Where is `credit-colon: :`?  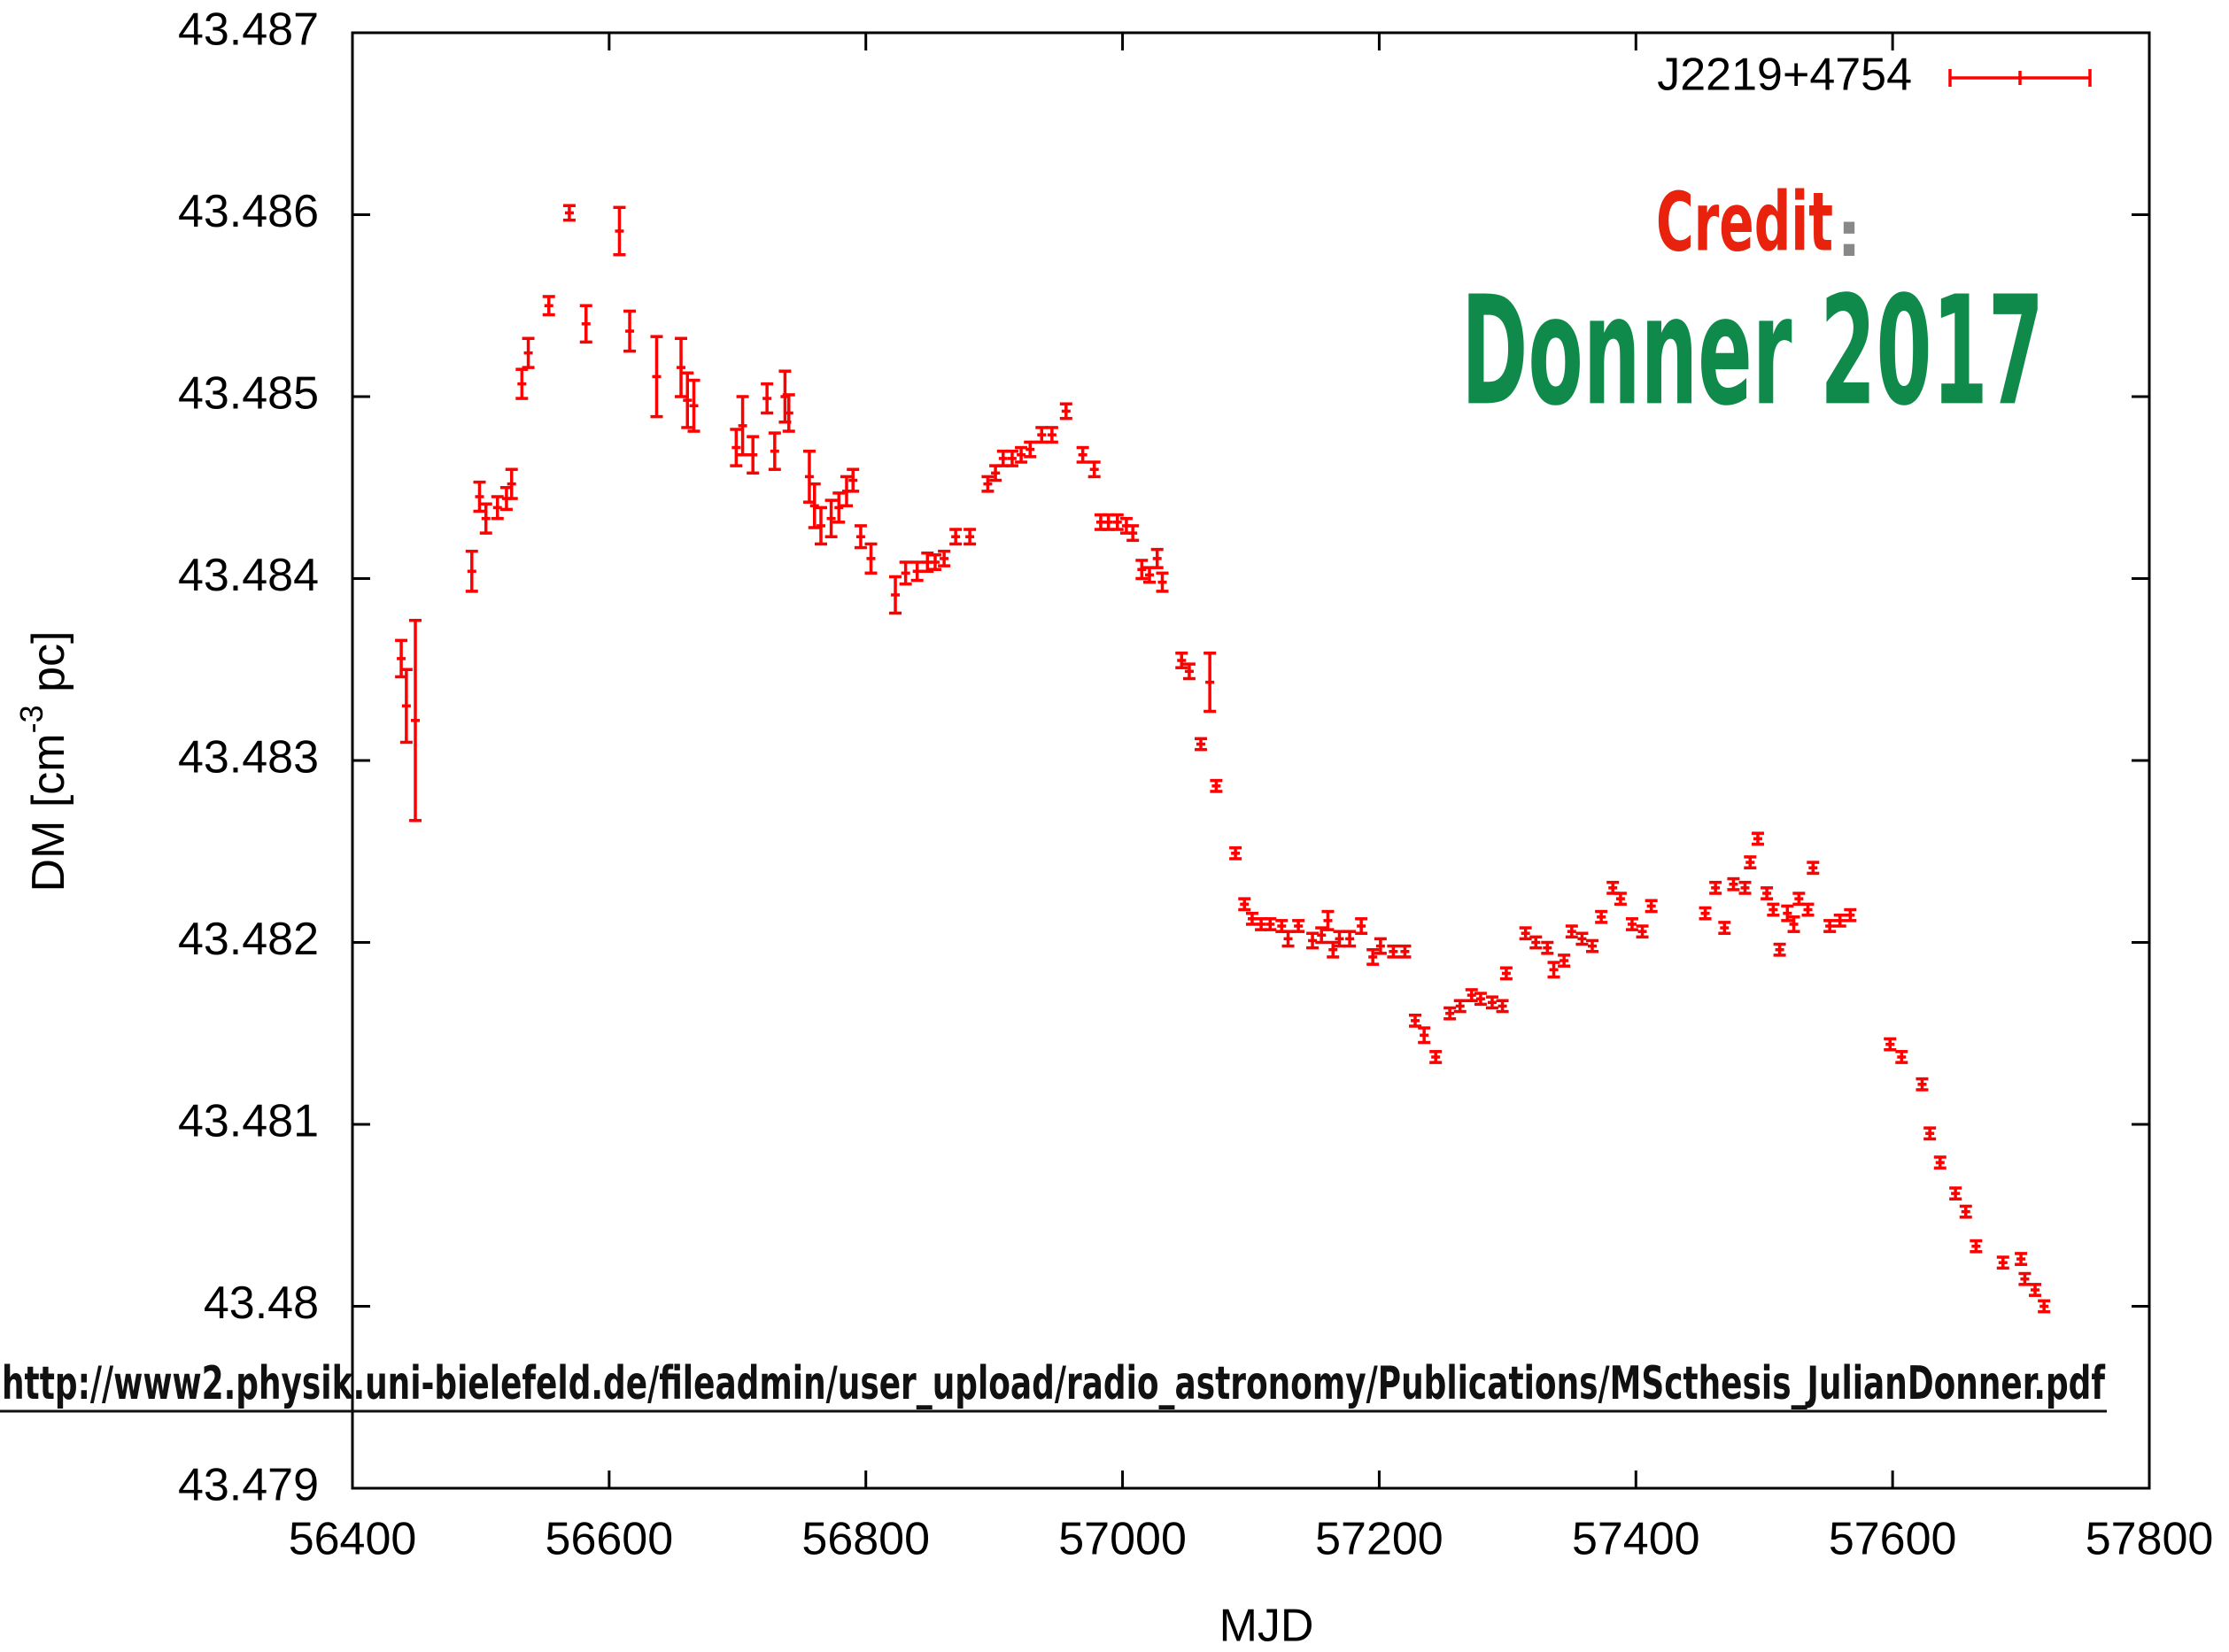
credit-colon: : is located at coordinates (1849, 234).